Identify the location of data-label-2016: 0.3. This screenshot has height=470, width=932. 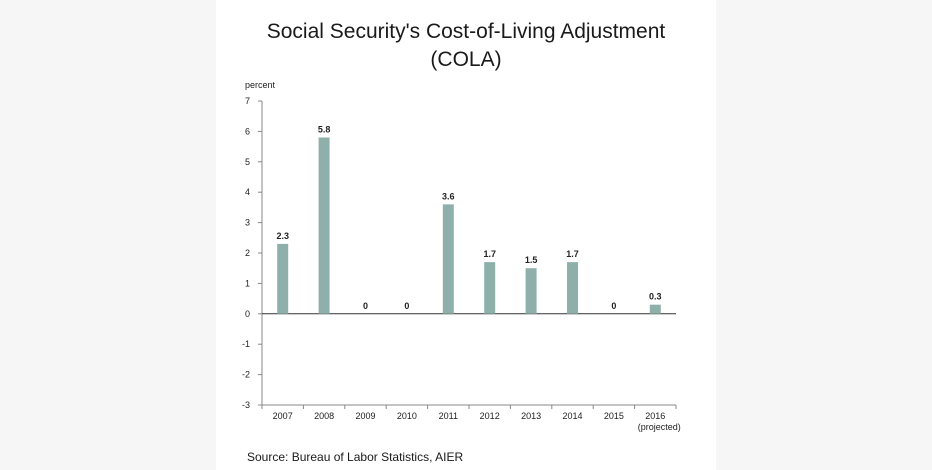
(655, 297).